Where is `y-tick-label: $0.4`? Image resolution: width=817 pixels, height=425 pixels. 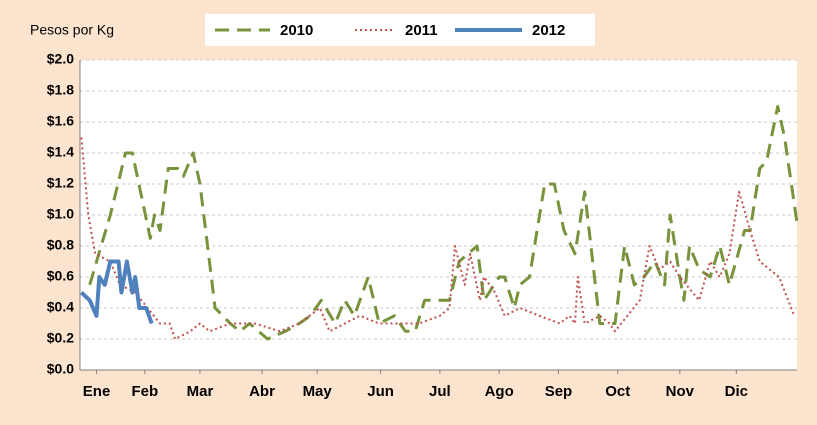 y-tick-label: $0.4 is located at coordinates (60, 307).